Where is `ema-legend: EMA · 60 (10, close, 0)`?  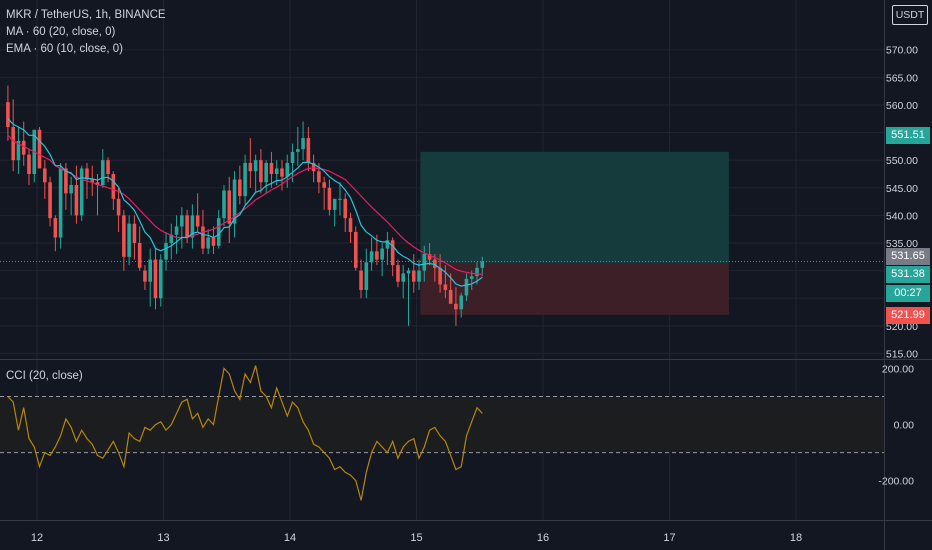 ema-legend: EMA · 60 (10, close, 0) is located at coordinates (64, 49).